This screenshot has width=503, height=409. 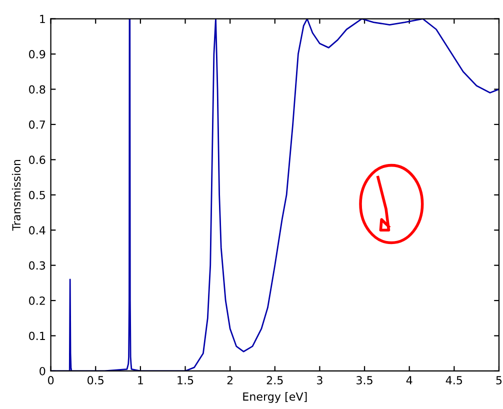 I want to click on x-tick-label: 2.5, so click(x=274, y=380).